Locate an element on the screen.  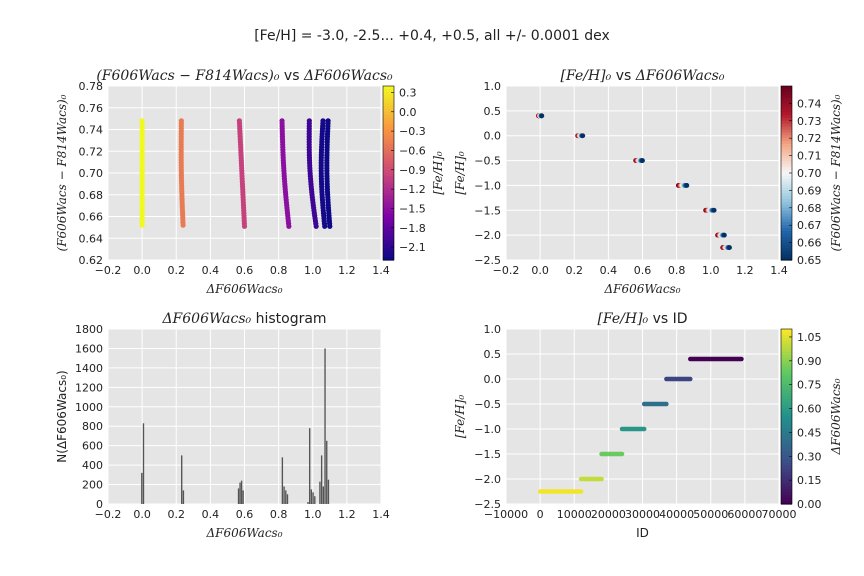
p1-colorbar-tick-label: −0.3 is located at coordinates (412, 131).